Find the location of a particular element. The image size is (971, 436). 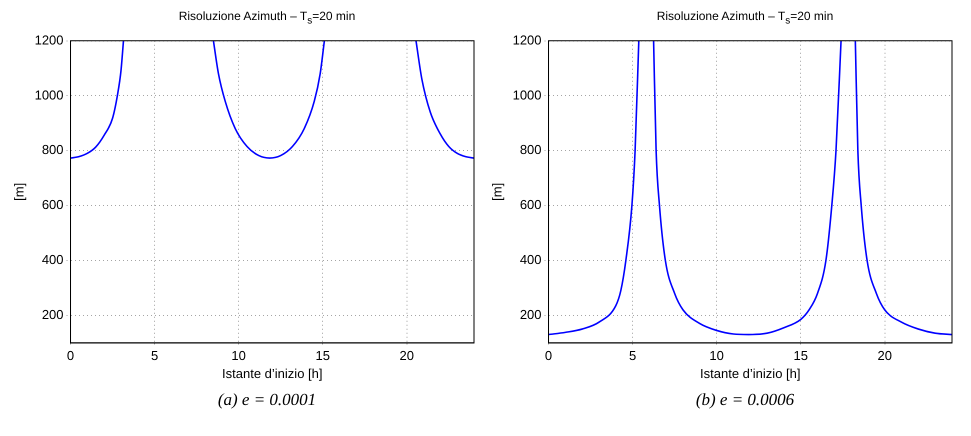

text: (a) e = 0.0001 is located at coordinates (267, 400).